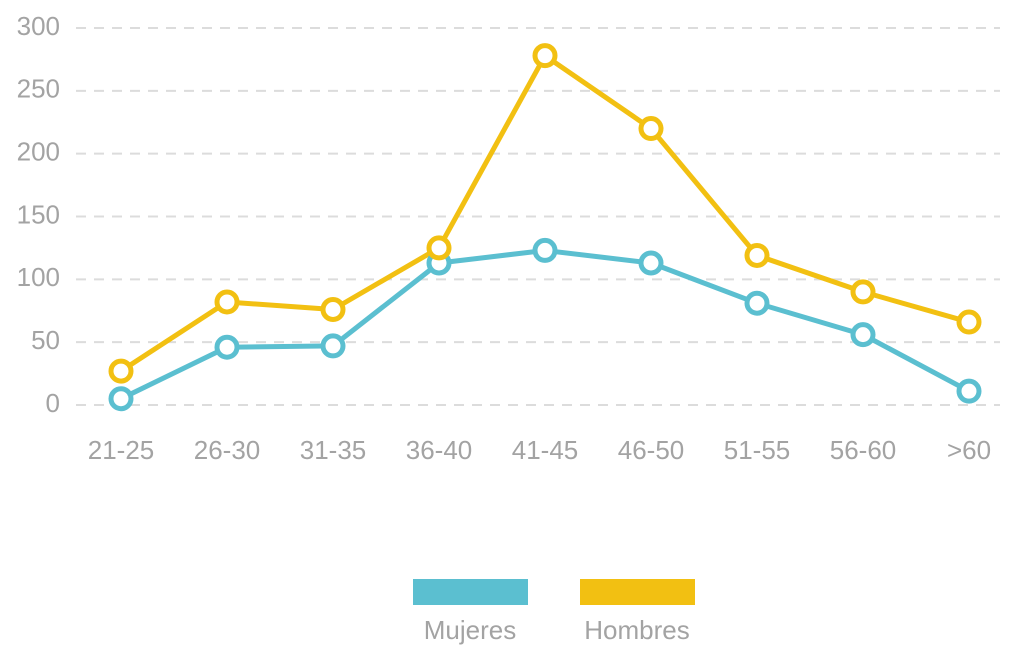 This screenshot has width=1014, height=645. Describe the element at coordinates (121, 450) in the screenshot. I see `x-tick-label: 21-25` at that location.